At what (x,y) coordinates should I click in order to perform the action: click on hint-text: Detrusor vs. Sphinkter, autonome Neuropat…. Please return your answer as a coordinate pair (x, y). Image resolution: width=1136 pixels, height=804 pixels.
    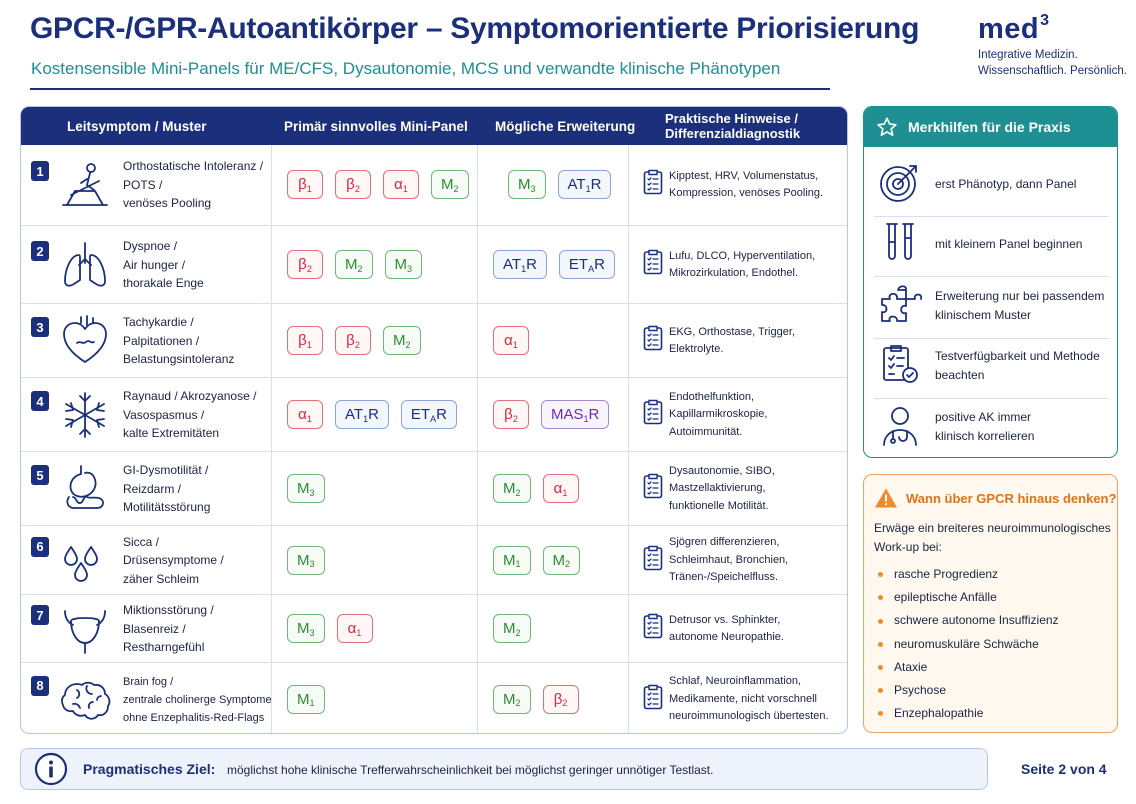
    Looking at the image, I should click on (726, 629).